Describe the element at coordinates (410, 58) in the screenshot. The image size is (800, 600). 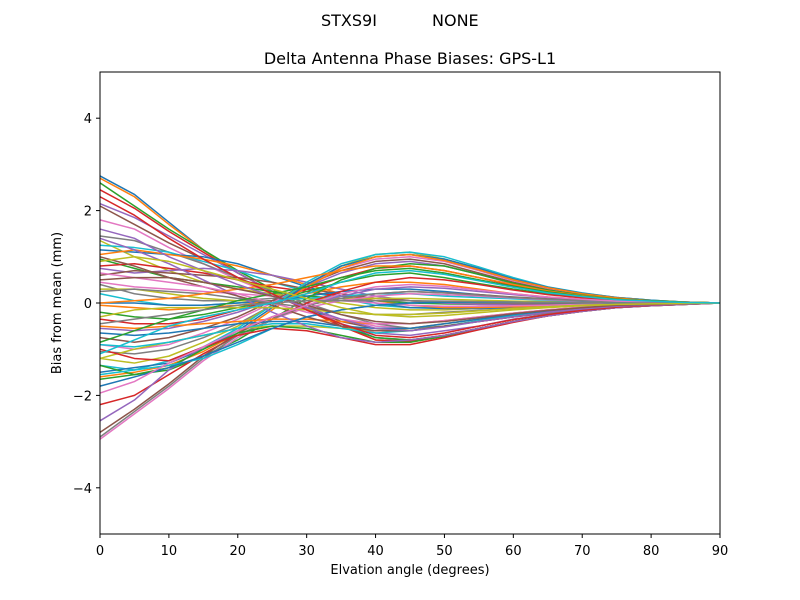
I see `chart-title: Delta Antenna Phase Biases: GPS-L1` at that location.